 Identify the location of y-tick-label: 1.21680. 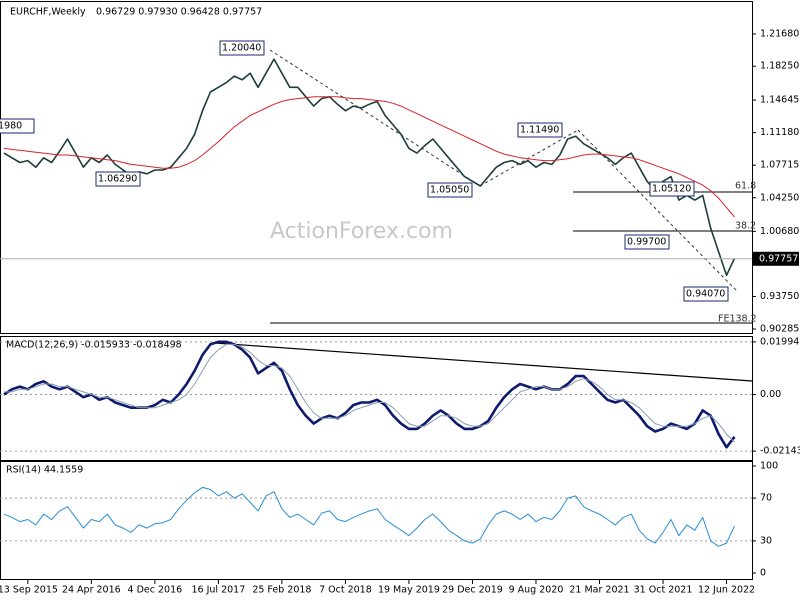
(779, 33).